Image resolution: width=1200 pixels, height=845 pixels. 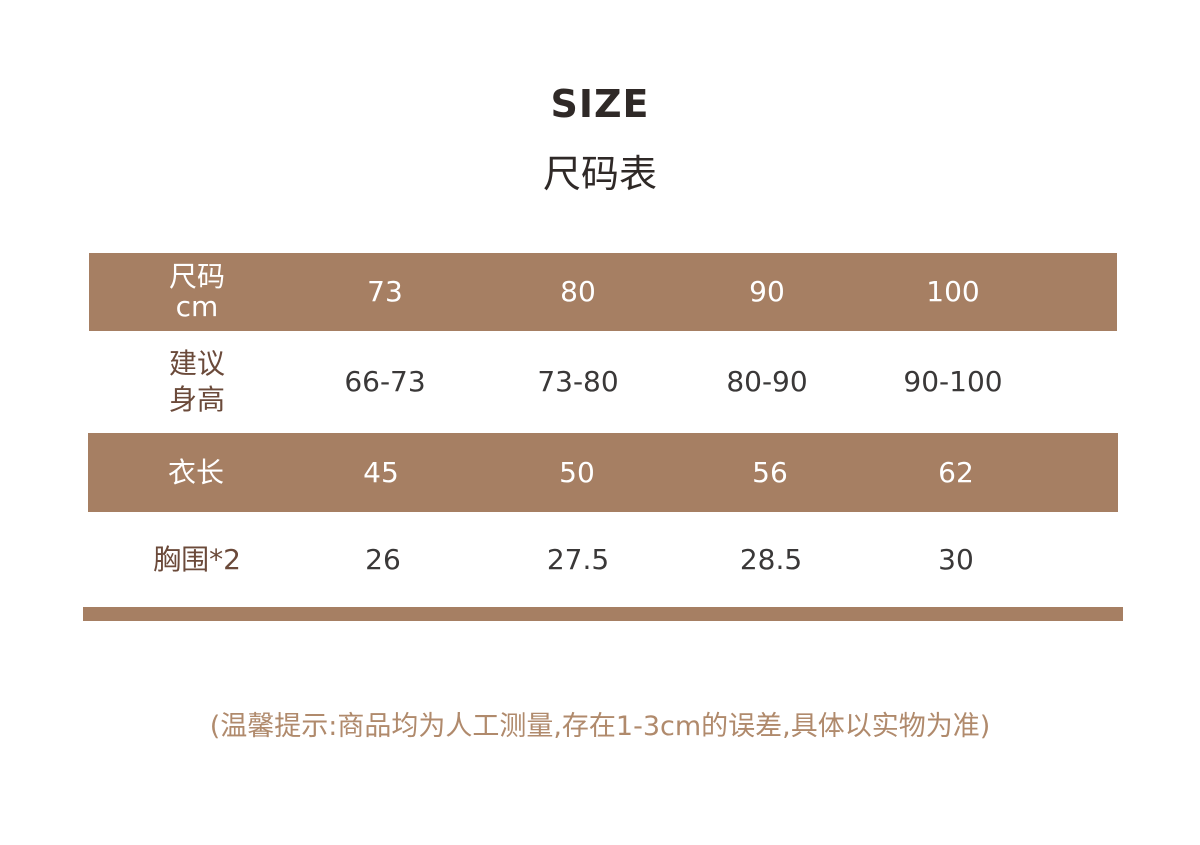 What do you see at coordinates (953, 381) in the screenshot?
I see `cell: 90-100` at bounding box center [953, 381].